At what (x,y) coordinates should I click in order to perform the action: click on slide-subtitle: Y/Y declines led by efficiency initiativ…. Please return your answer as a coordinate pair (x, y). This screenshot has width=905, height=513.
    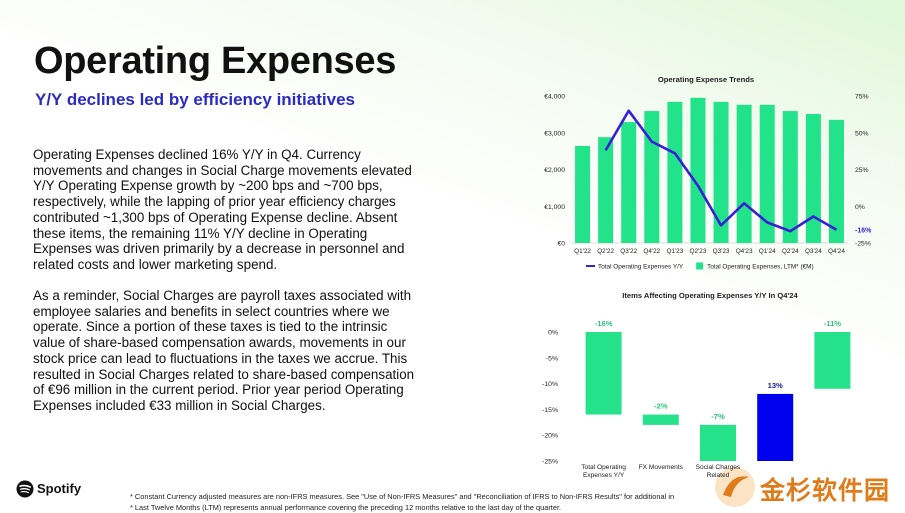
    Looking at the image, I should click on (195, 99).